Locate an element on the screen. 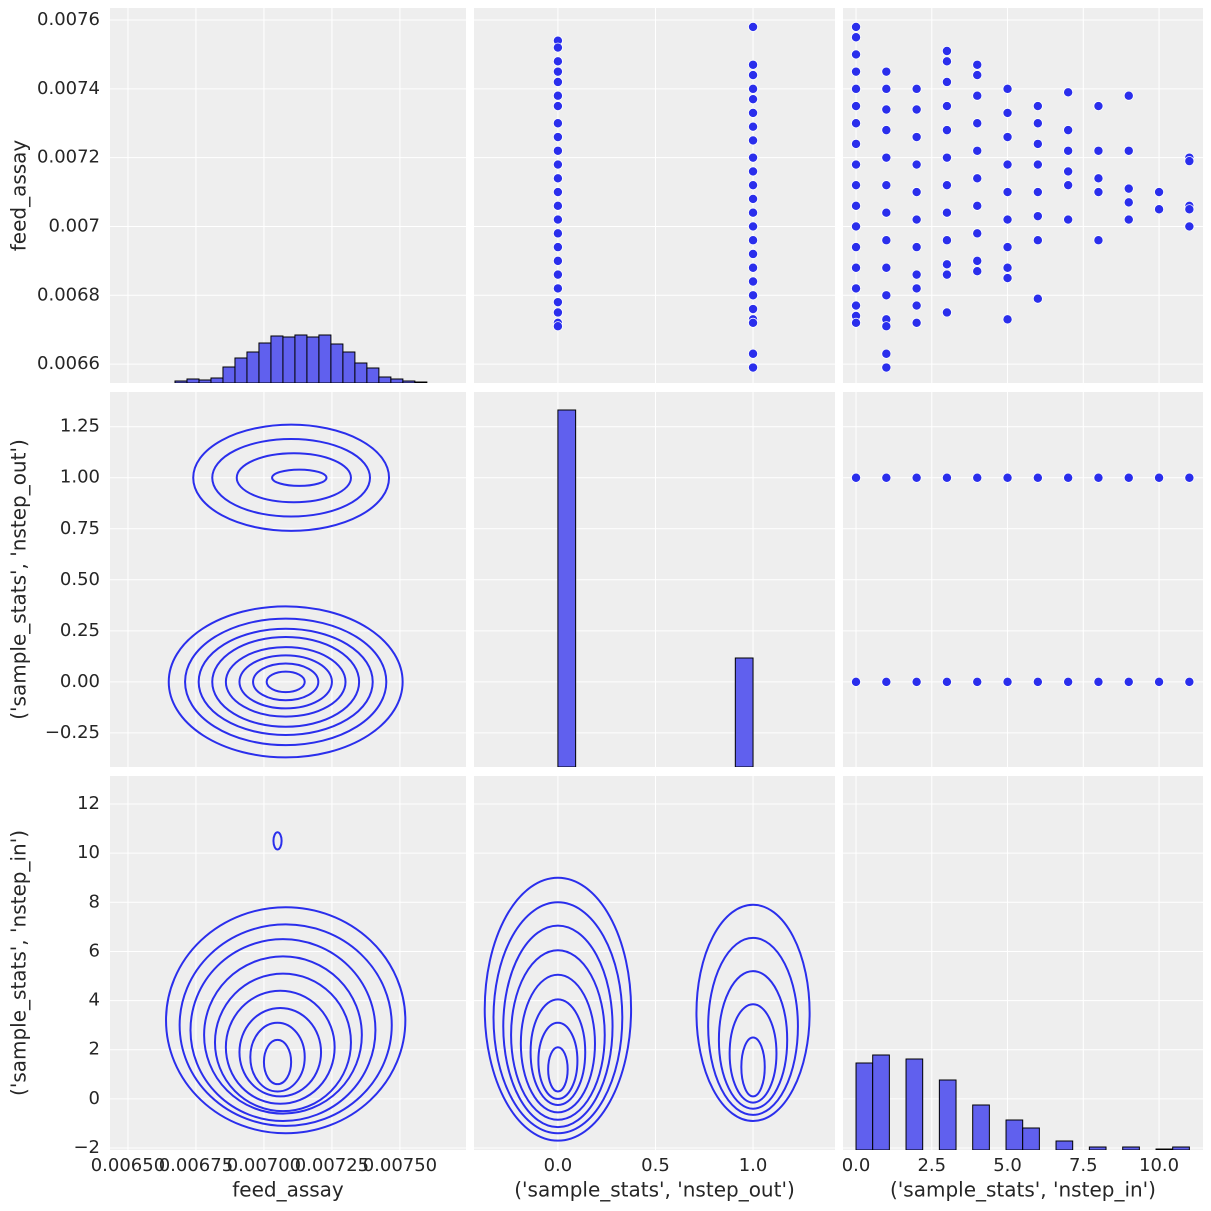 This screenshot has width=1211, height=1211. y-tick-label: 0.75 is located at coordinates (80, 528).